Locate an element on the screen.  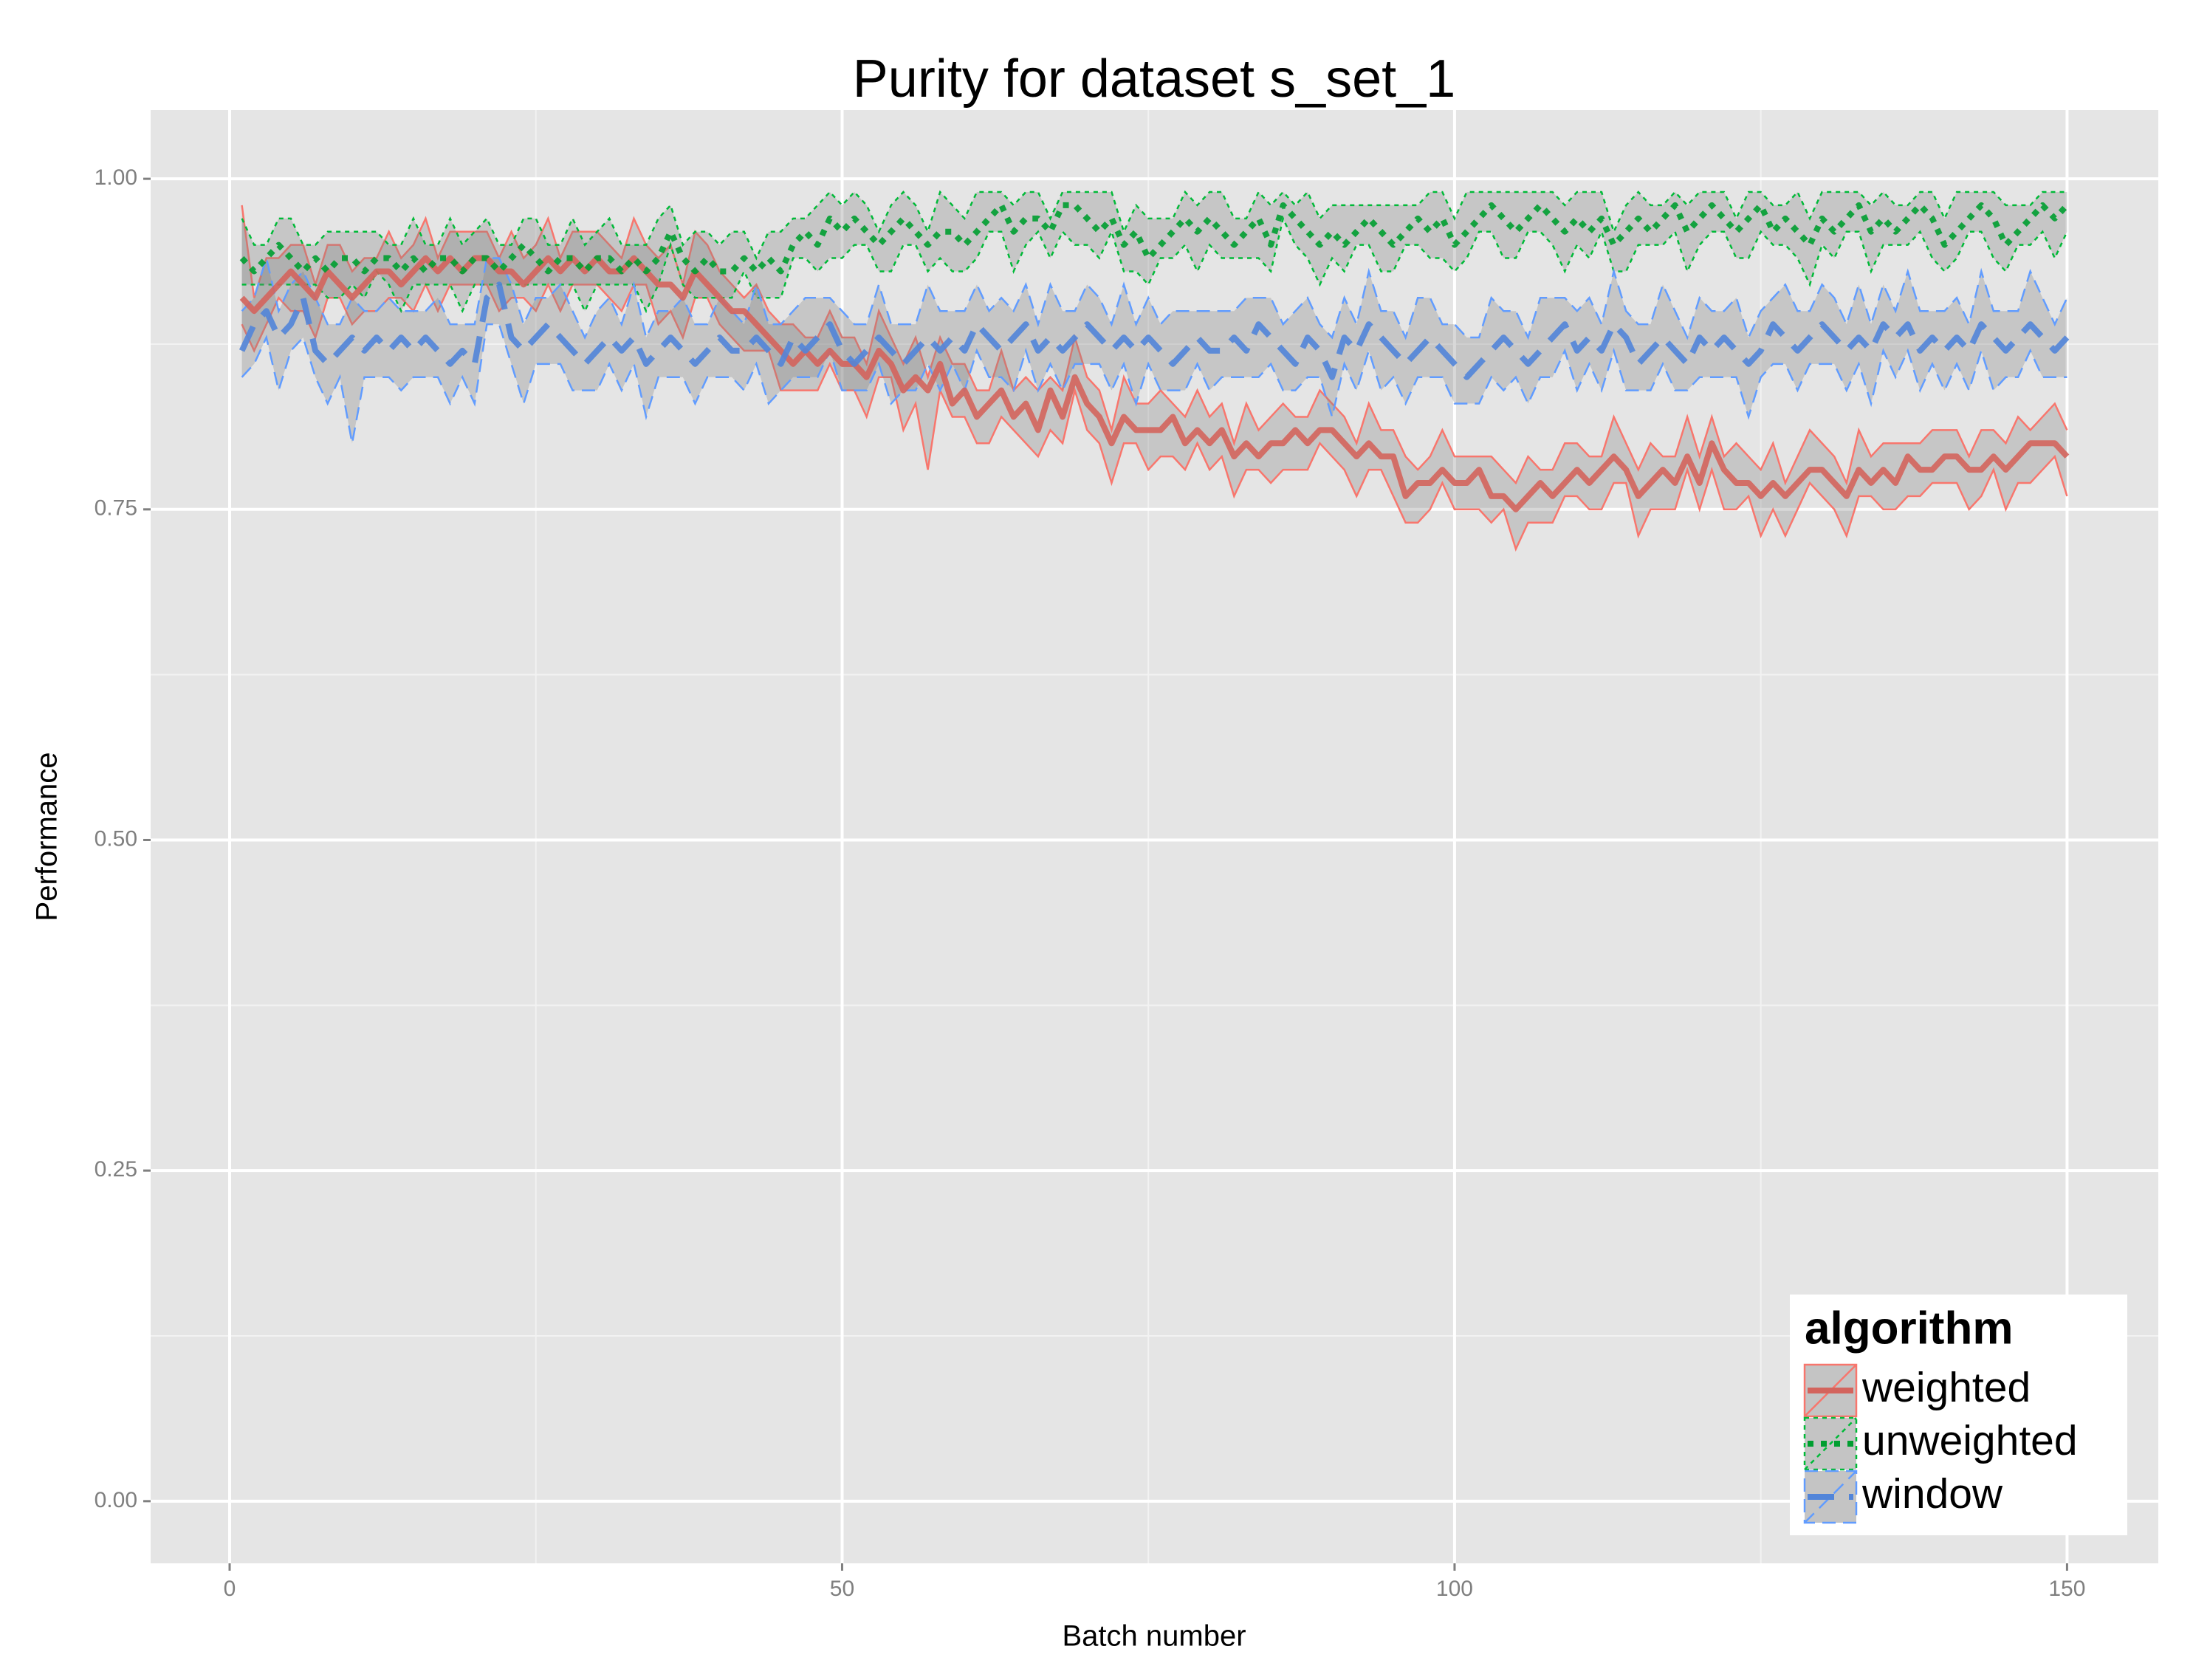
y-axis-title: Performance is located at coordinates (47, 837).